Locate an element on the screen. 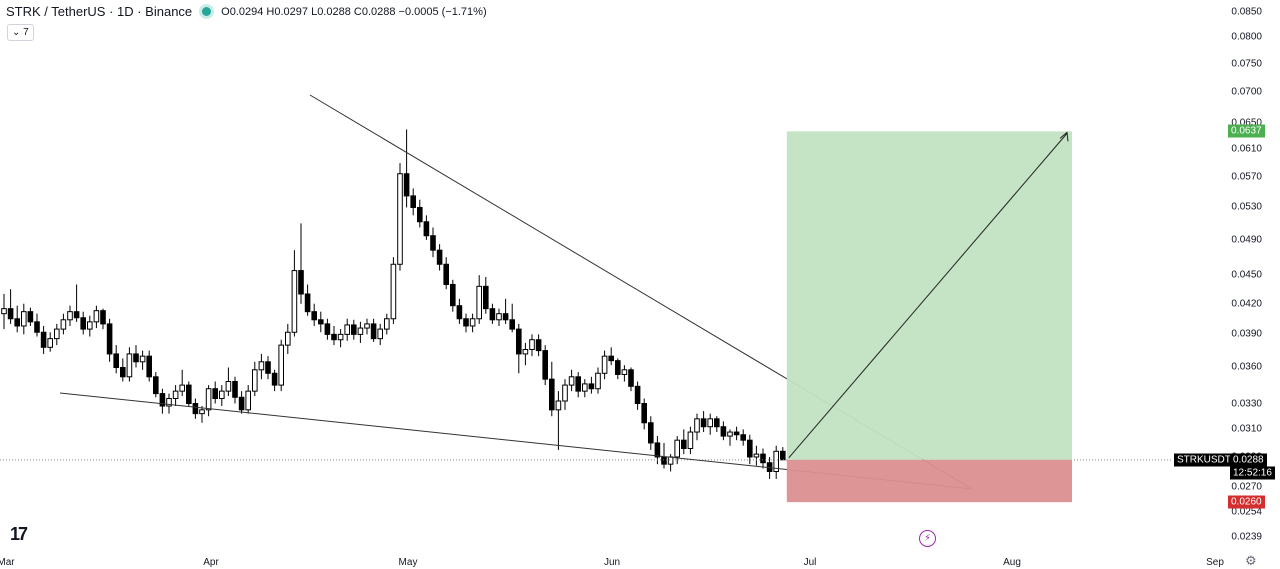 The width and height of the screenshot is (1280, 569). y-tick-label: 0.0490 is located at coordinates (1246, 240).